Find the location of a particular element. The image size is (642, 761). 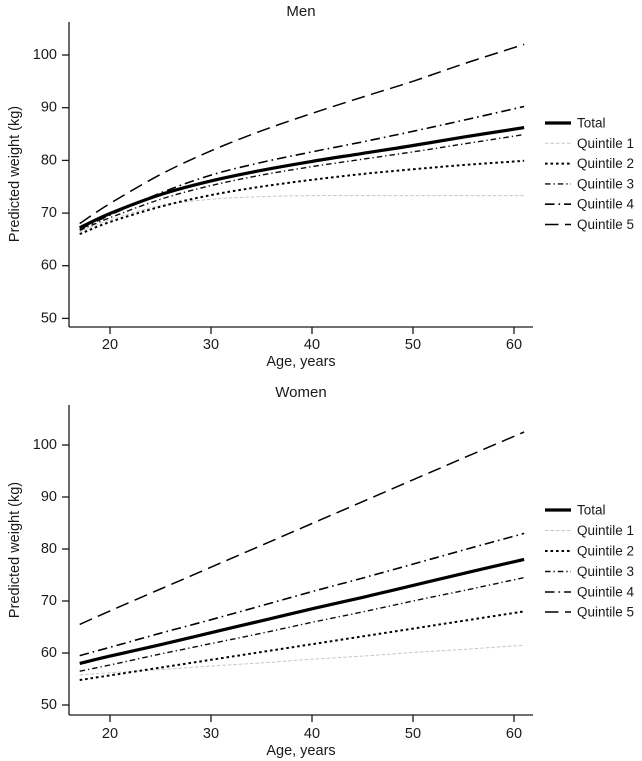

chart-title-men: Men is located at coordinates (300, 11).